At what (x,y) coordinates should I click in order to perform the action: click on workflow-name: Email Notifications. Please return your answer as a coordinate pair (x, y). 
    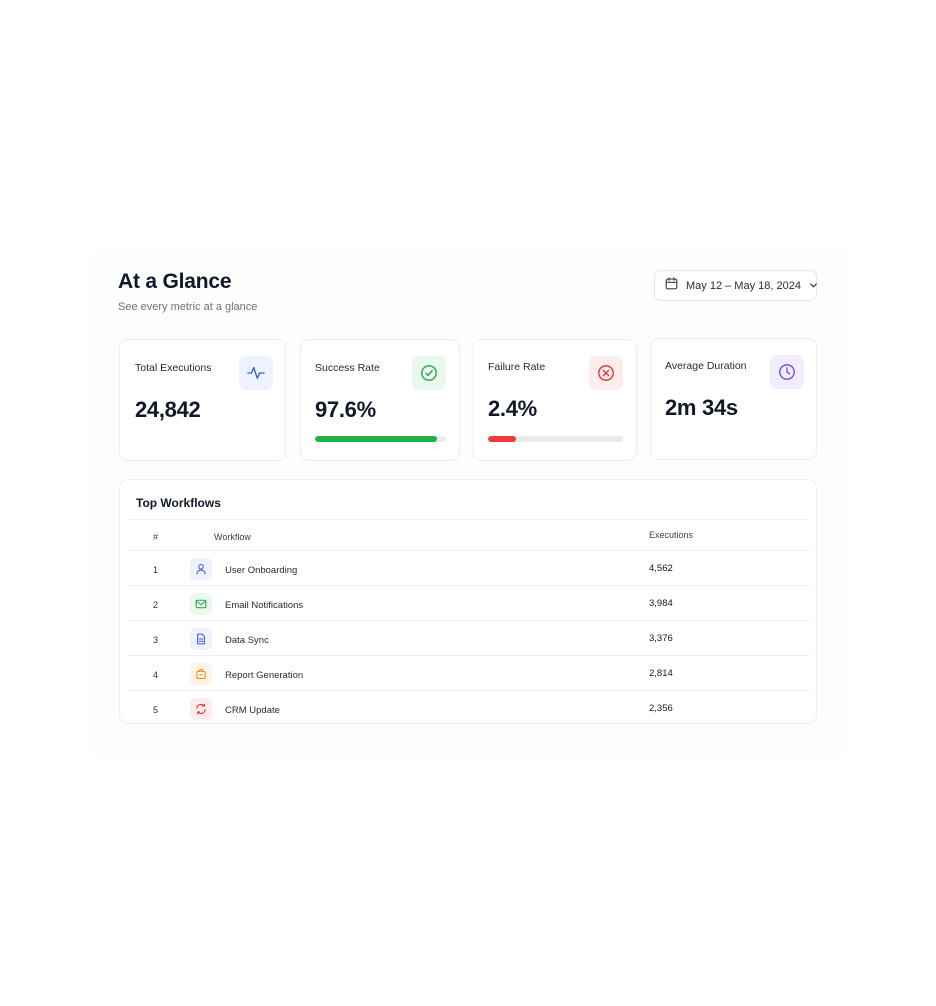
    Looking at the image, I should click on (264, 605).